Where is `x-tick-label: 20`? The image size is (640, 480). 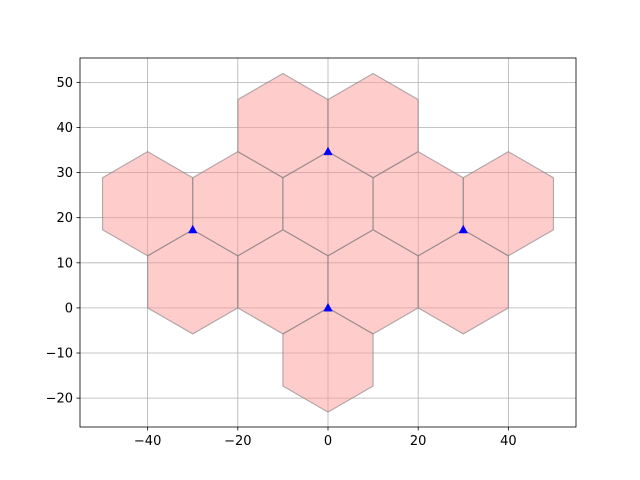 x-tick-label: 20 is located at coordinates (418, 441).